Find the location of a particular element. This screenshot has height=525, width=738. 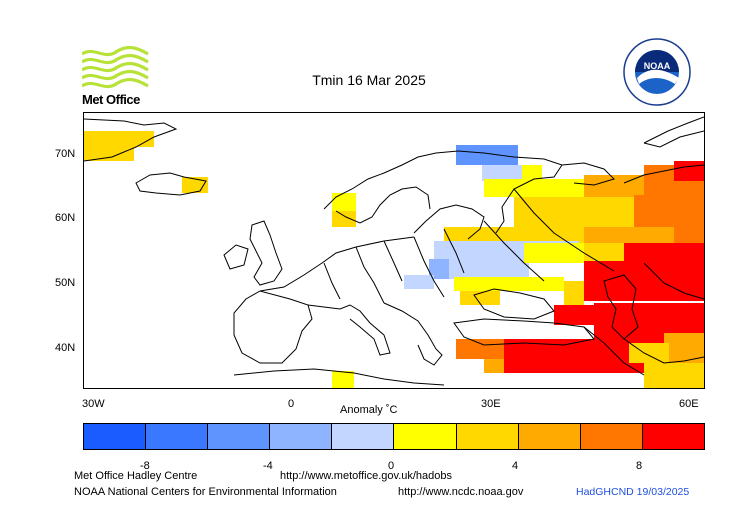

footer-org-1: Met Office Hadley Centre is located at coordinates (136, 476).